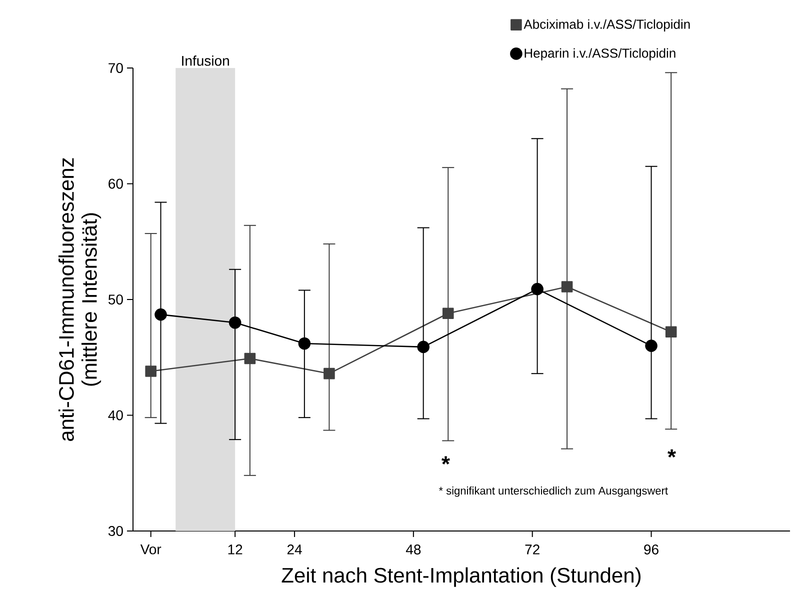  What do you see at coordinates (553, 491) in the screenshot?
I see `annotation: * signifikant unterschiedlich zum Ausgangswert` at bounding box center [553, 491].